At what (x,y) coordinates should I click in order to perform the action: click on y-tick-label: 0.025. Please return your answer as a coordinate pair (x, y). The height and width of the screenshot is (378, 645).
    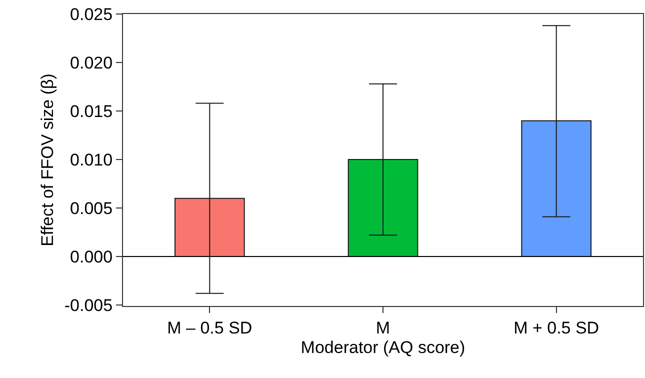
    Looking at the image, I should click on (91, 14).